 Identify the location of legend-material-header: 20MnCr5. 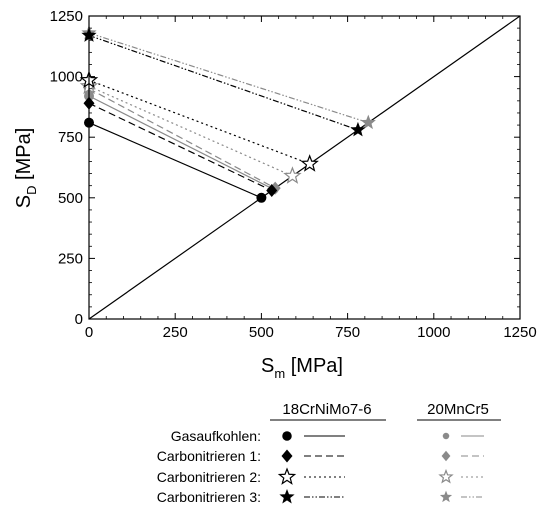
(458, 409).